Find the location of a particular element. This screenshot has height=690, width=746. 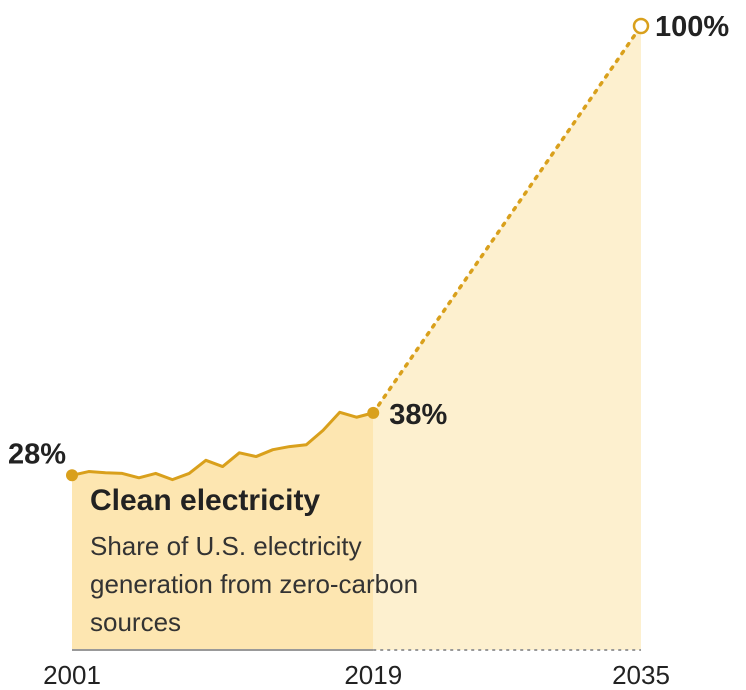

start-point is located at coordinates (72, 475).